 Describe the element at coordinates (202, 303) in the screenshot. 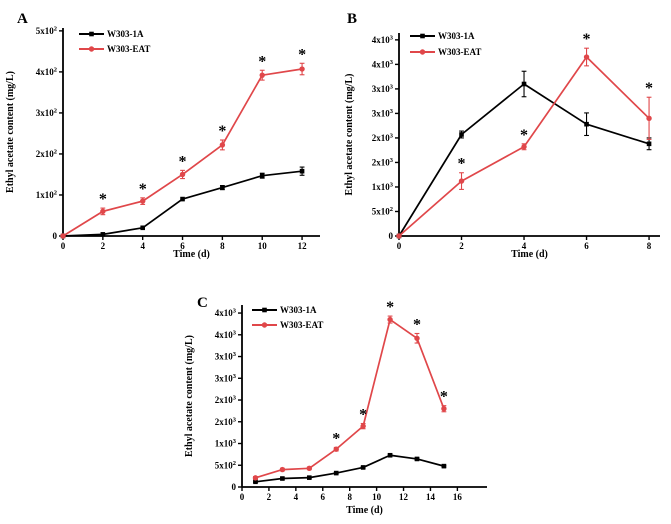

I see `panel-label-c: C` at that location.